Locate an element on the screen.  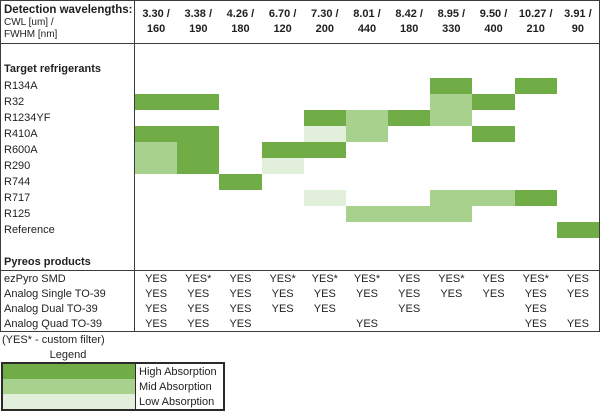
yes-cell-ezpyro-smd-col11: YES is located at coordinates (577, 278).